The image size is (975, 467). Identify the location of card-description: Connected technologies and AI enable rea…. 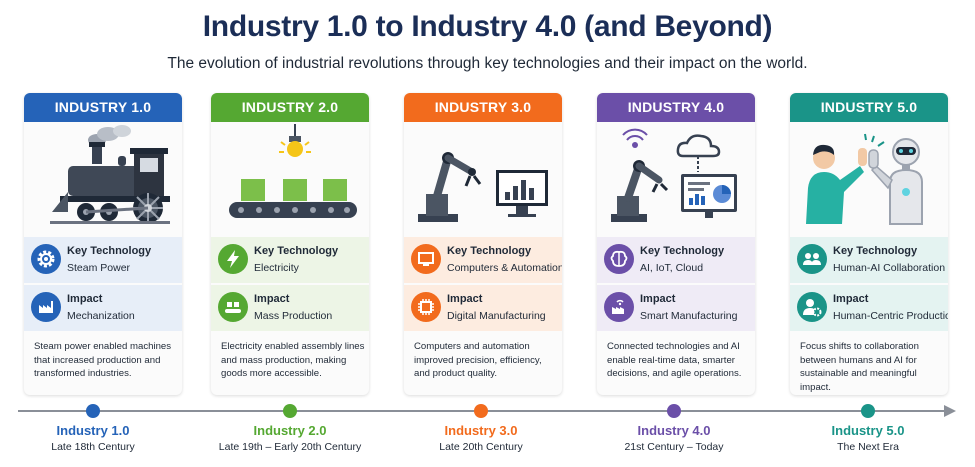
(674, 360).